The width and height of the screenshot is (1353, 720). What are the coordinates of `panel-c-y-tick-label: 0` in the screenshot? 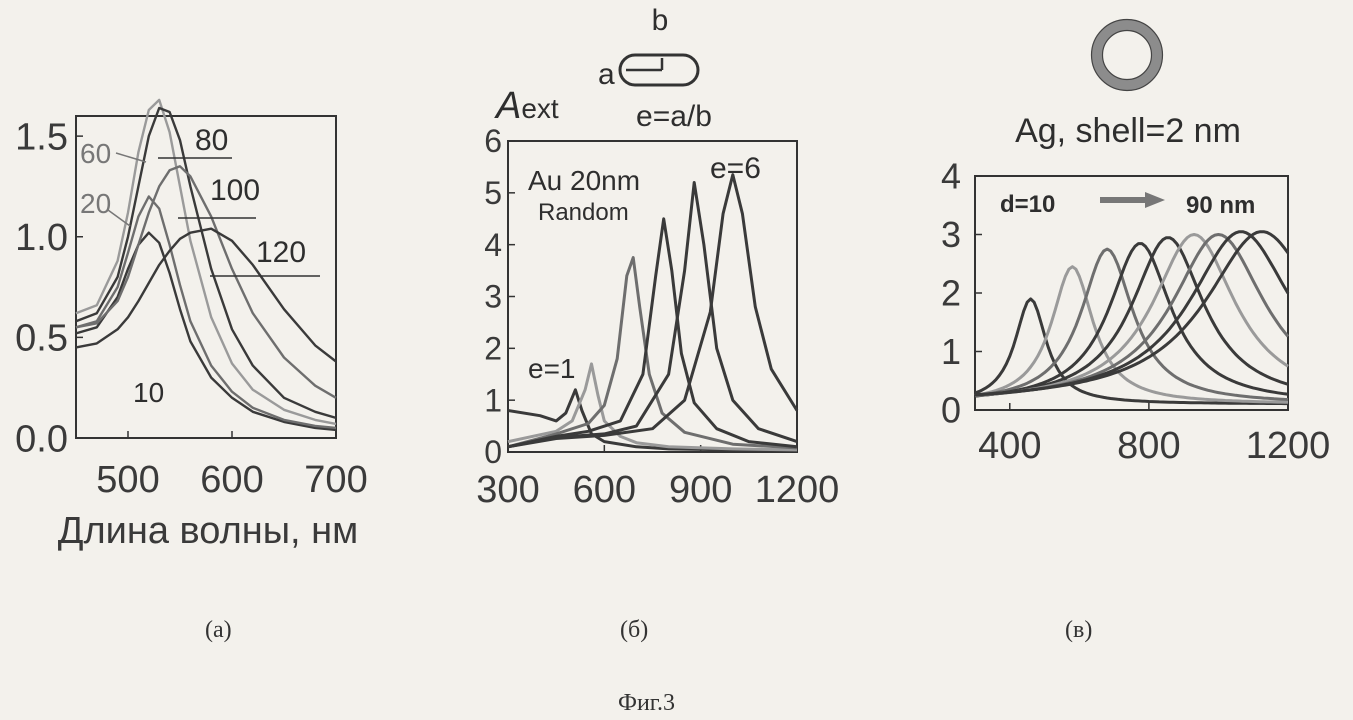 It's located at (951, 410).